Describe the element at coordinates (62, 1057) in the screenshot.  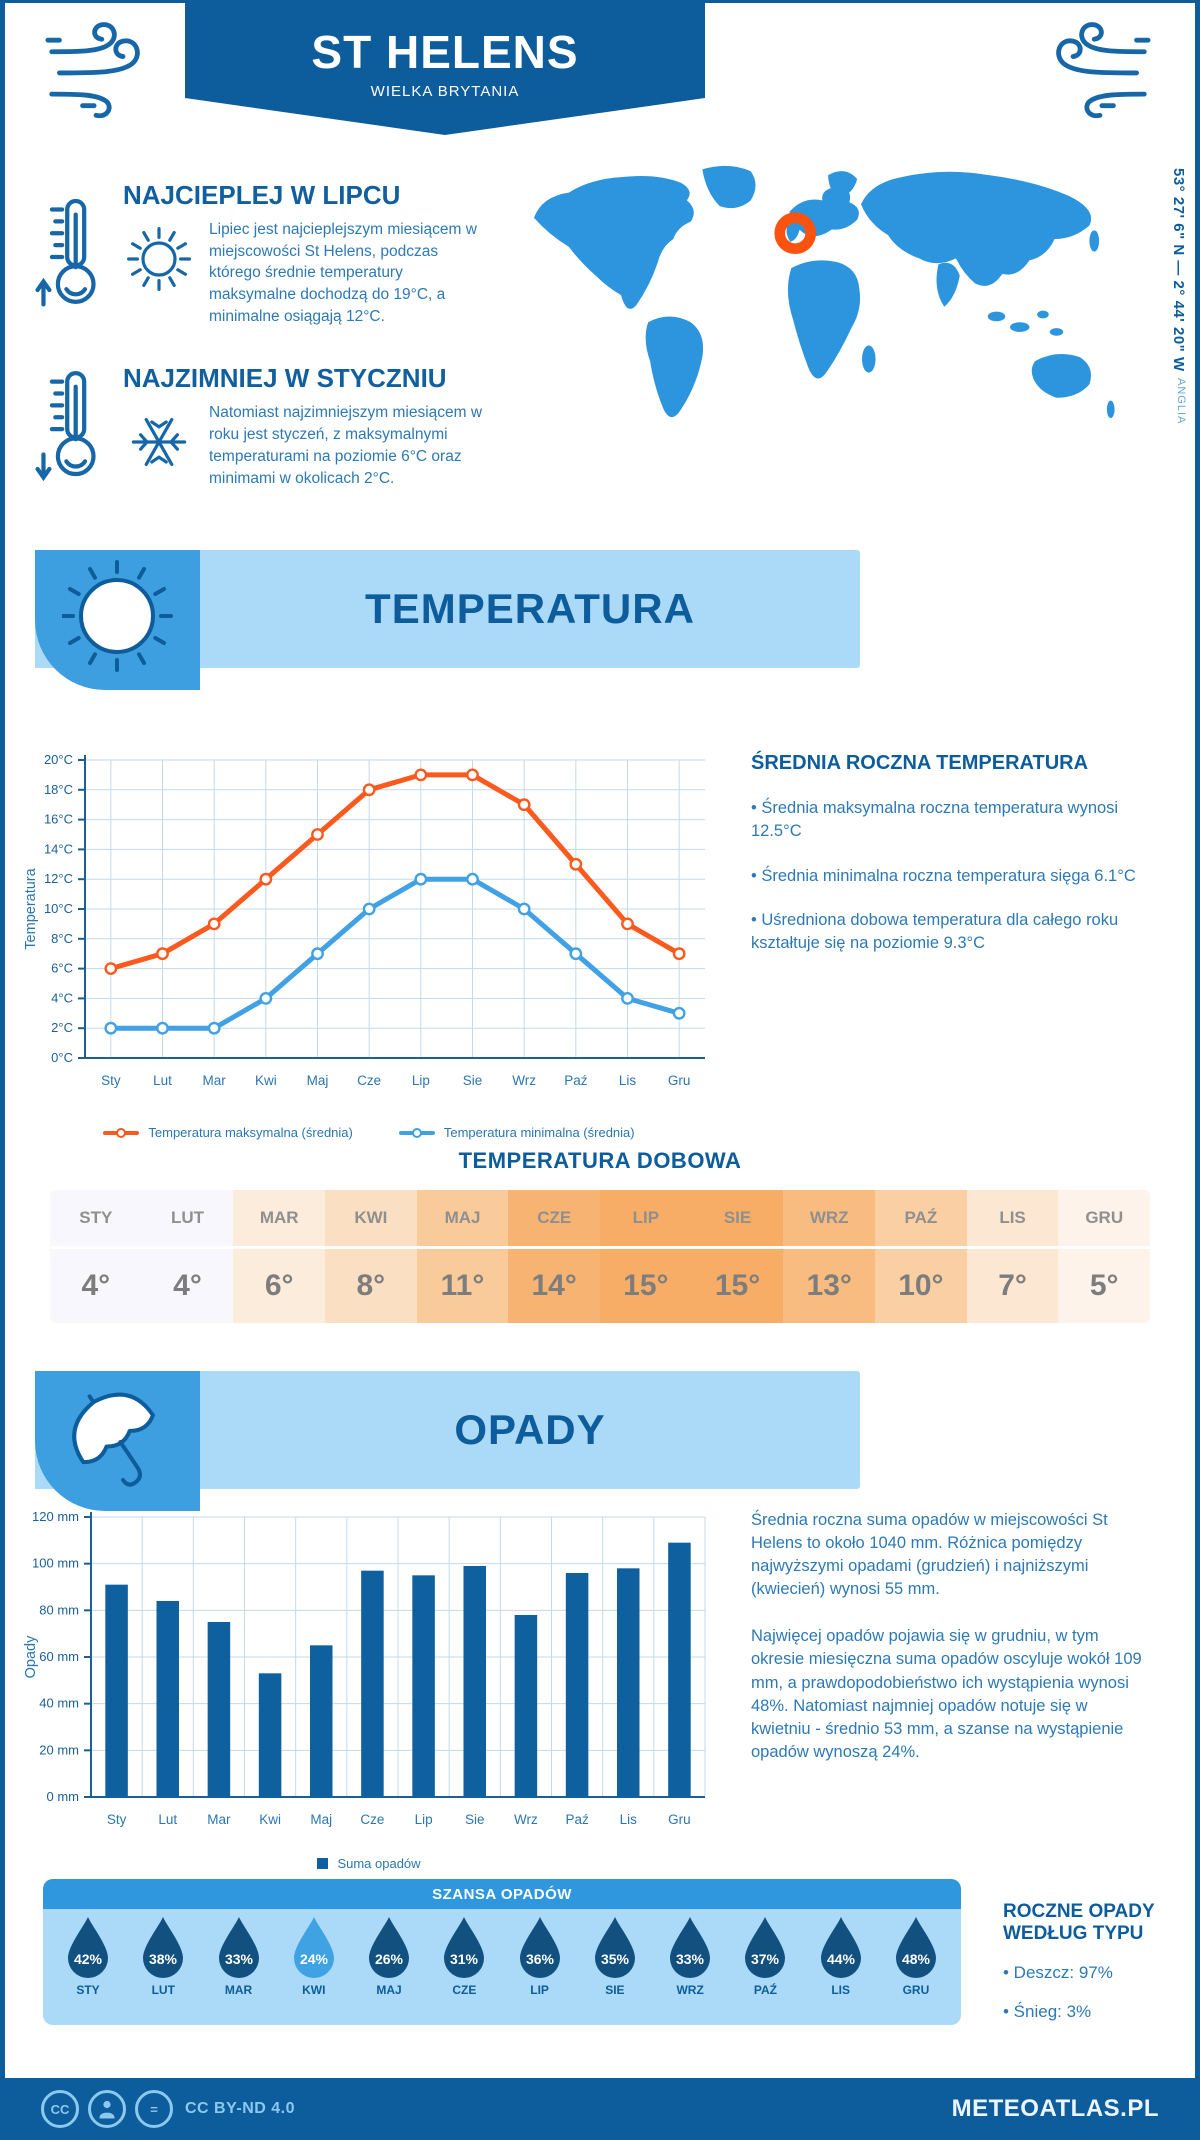
I see `svg-text: 0°C` at that location.